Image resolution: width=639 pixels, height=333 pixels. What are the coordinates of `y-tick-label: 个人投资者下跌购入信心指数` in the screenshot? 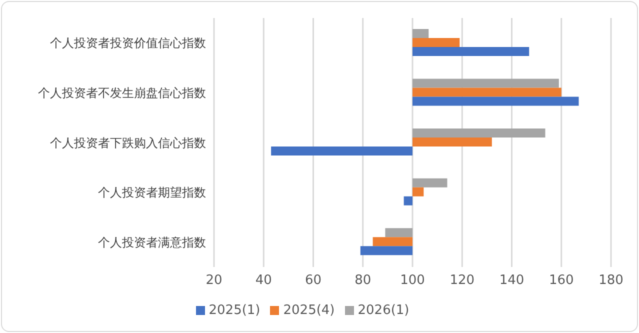 It's located at (128, 143).